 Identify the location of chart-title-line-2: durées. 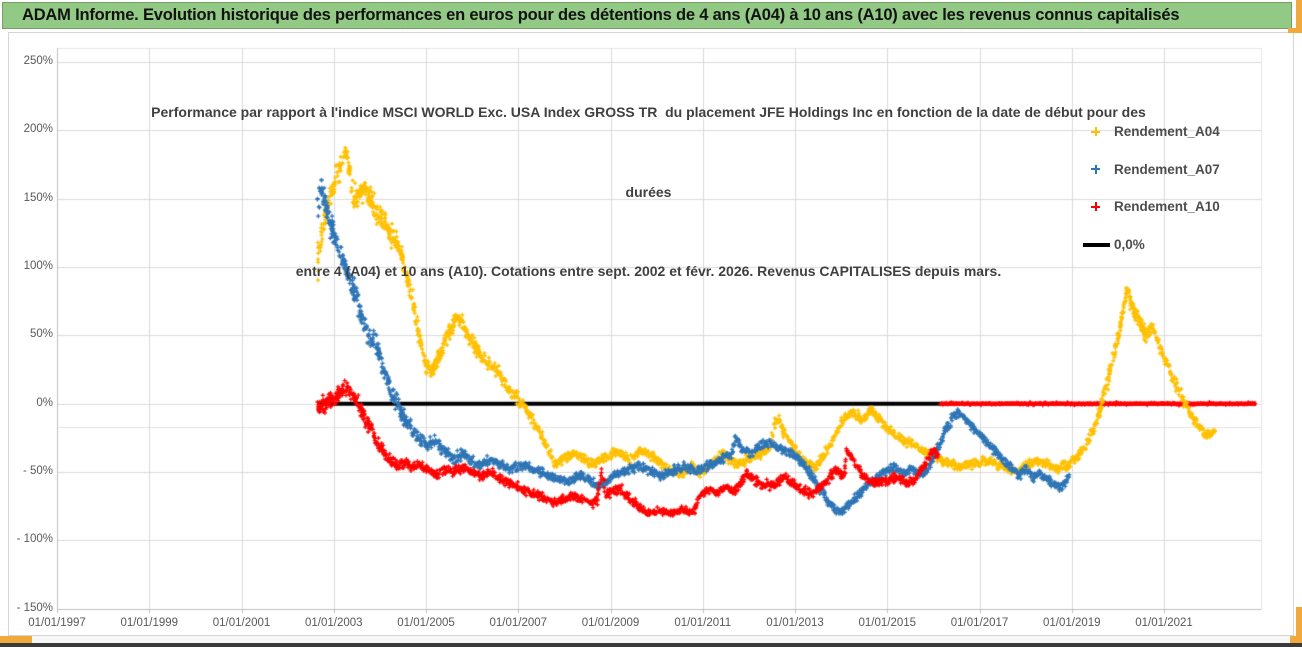
(648, 191).